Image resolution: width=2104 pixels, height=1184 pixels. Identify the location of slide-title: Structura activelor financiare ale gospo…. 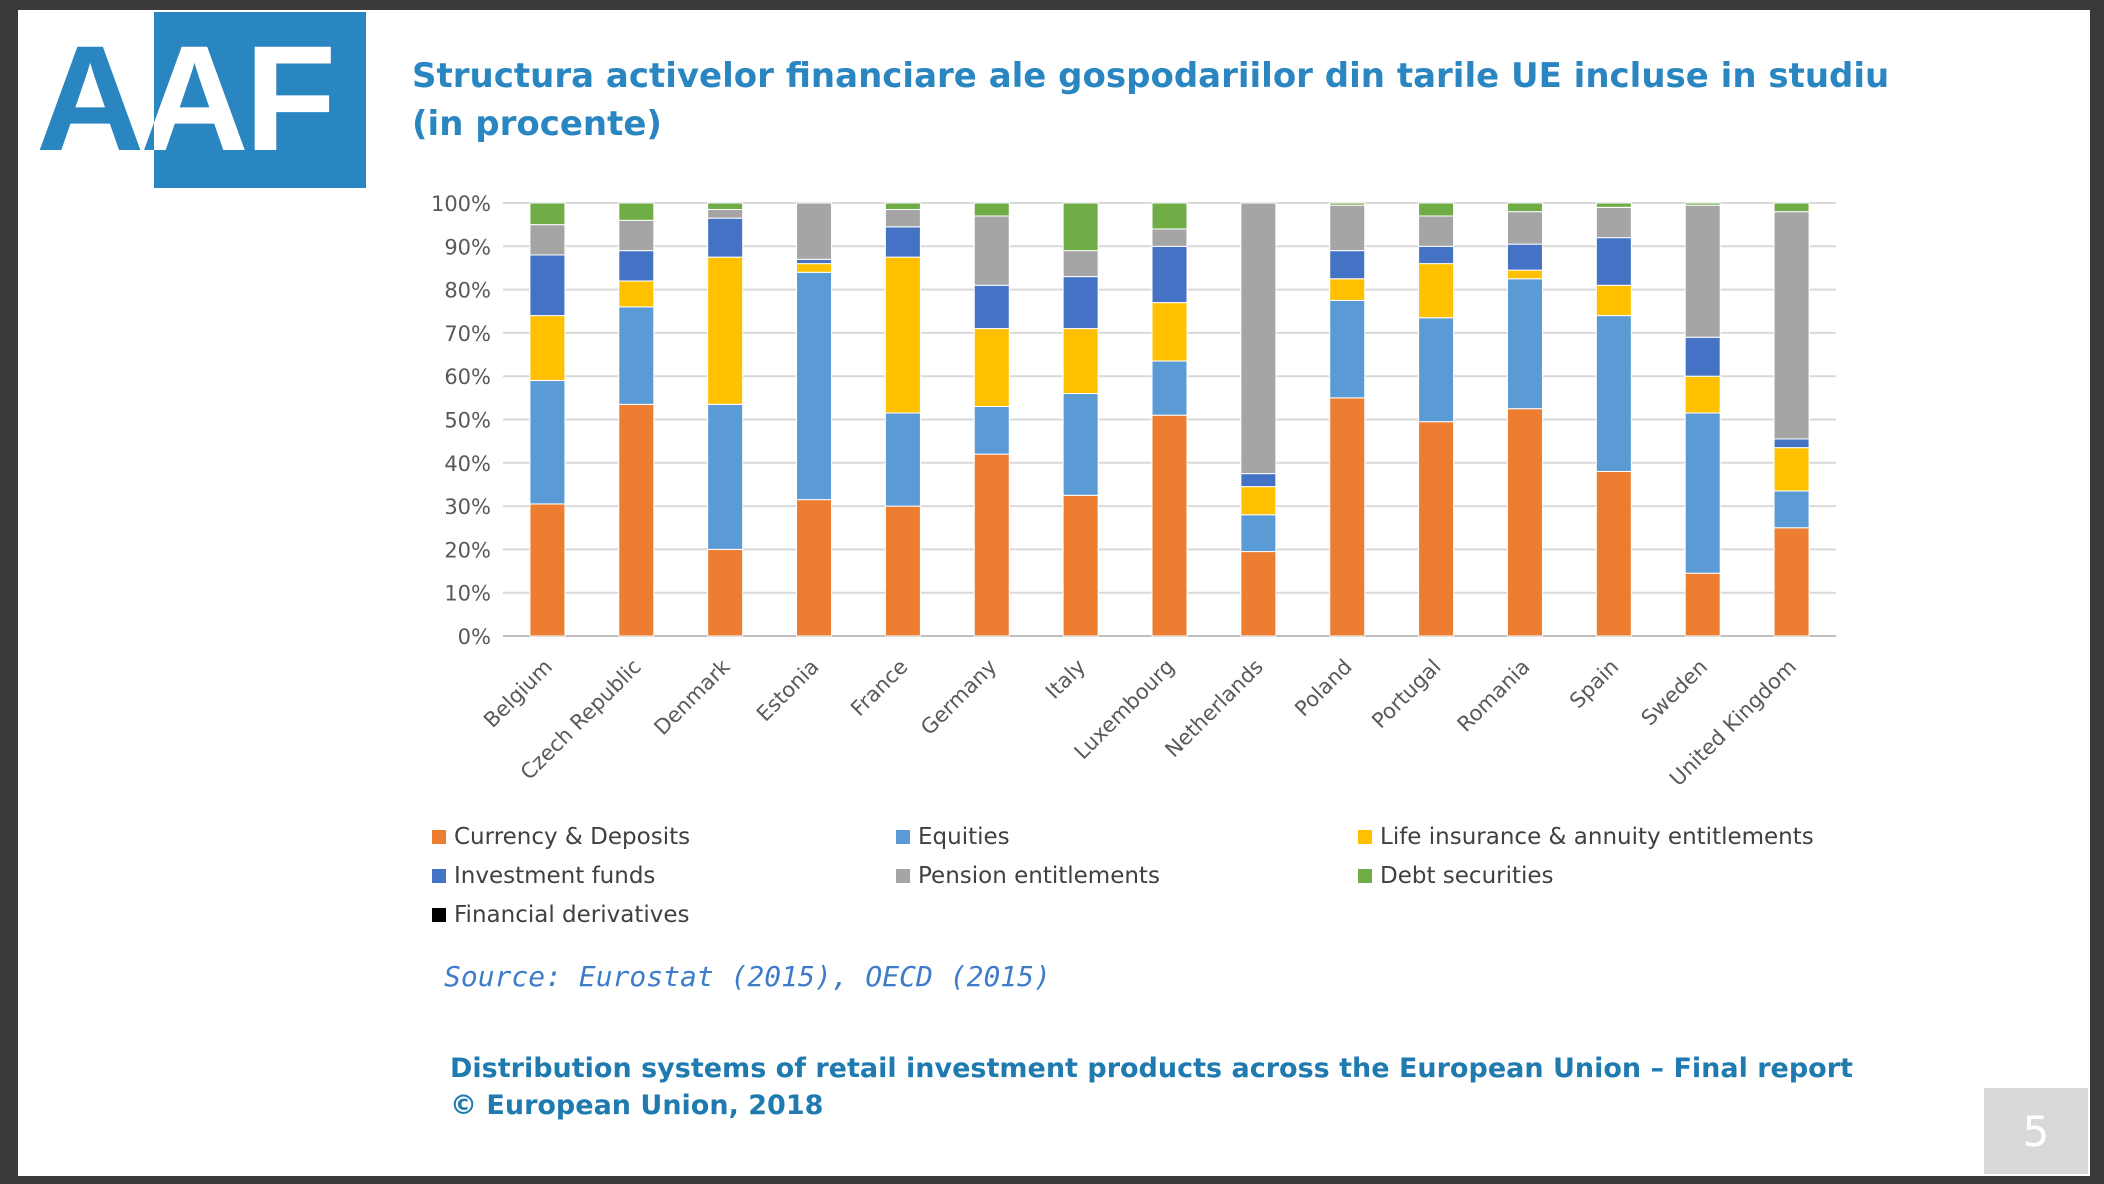
(1192, 100).